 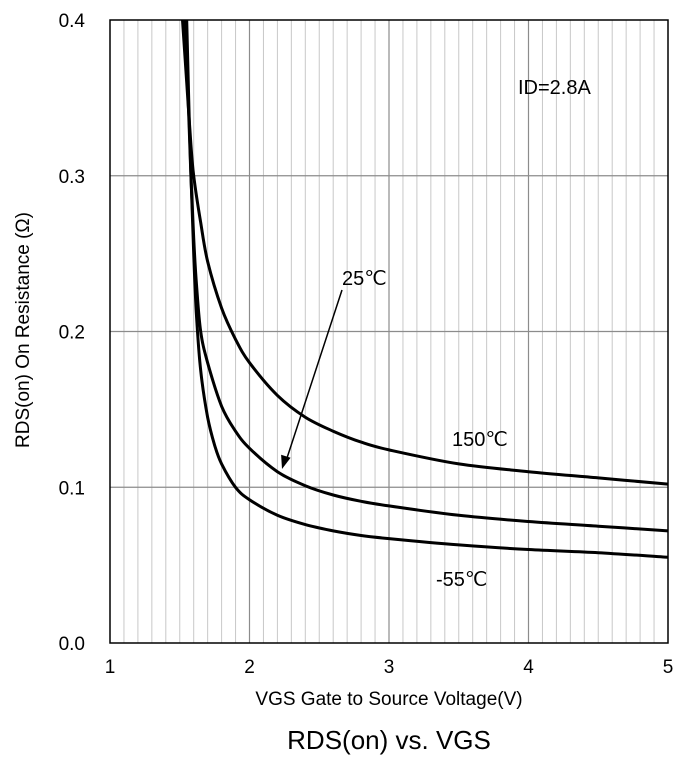 I want to click on x-tick-label: 5, so click(x=668, y=667).